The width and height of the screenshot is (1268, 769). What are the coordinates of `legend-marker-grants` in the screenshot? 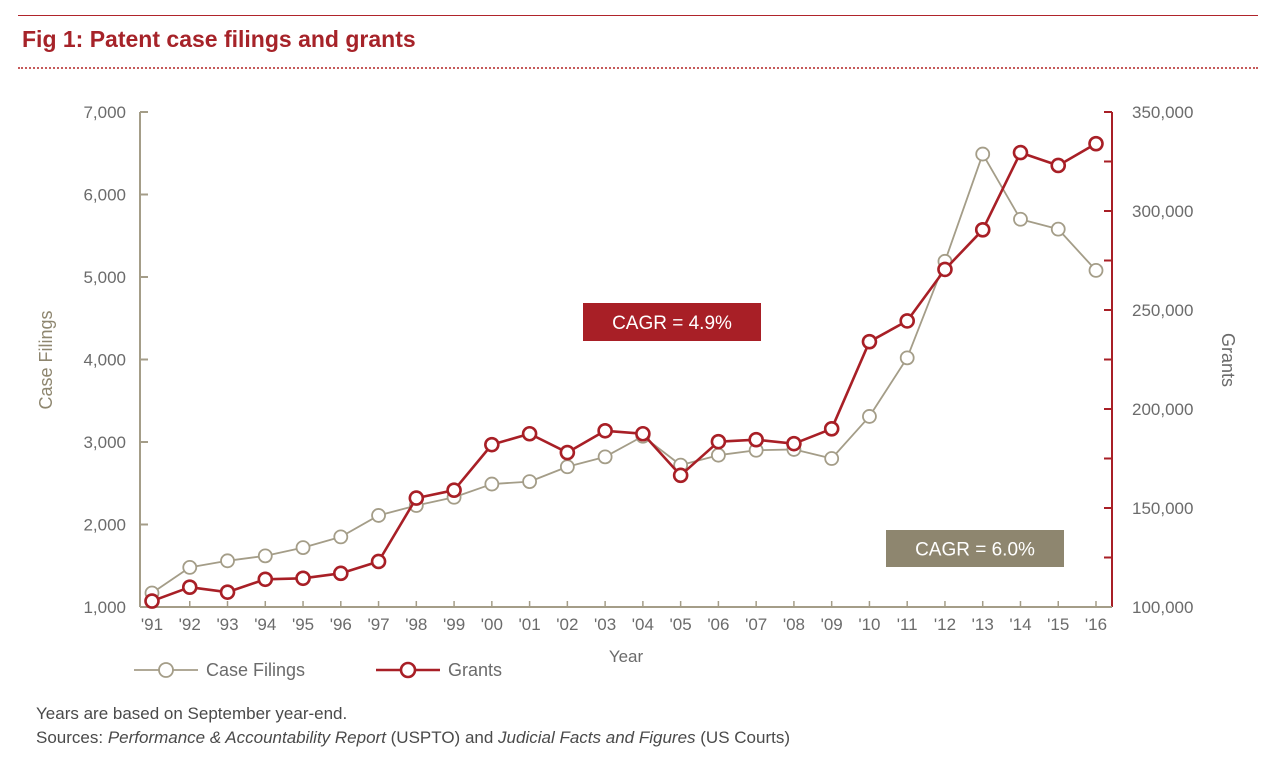 It's located at (408, 670).